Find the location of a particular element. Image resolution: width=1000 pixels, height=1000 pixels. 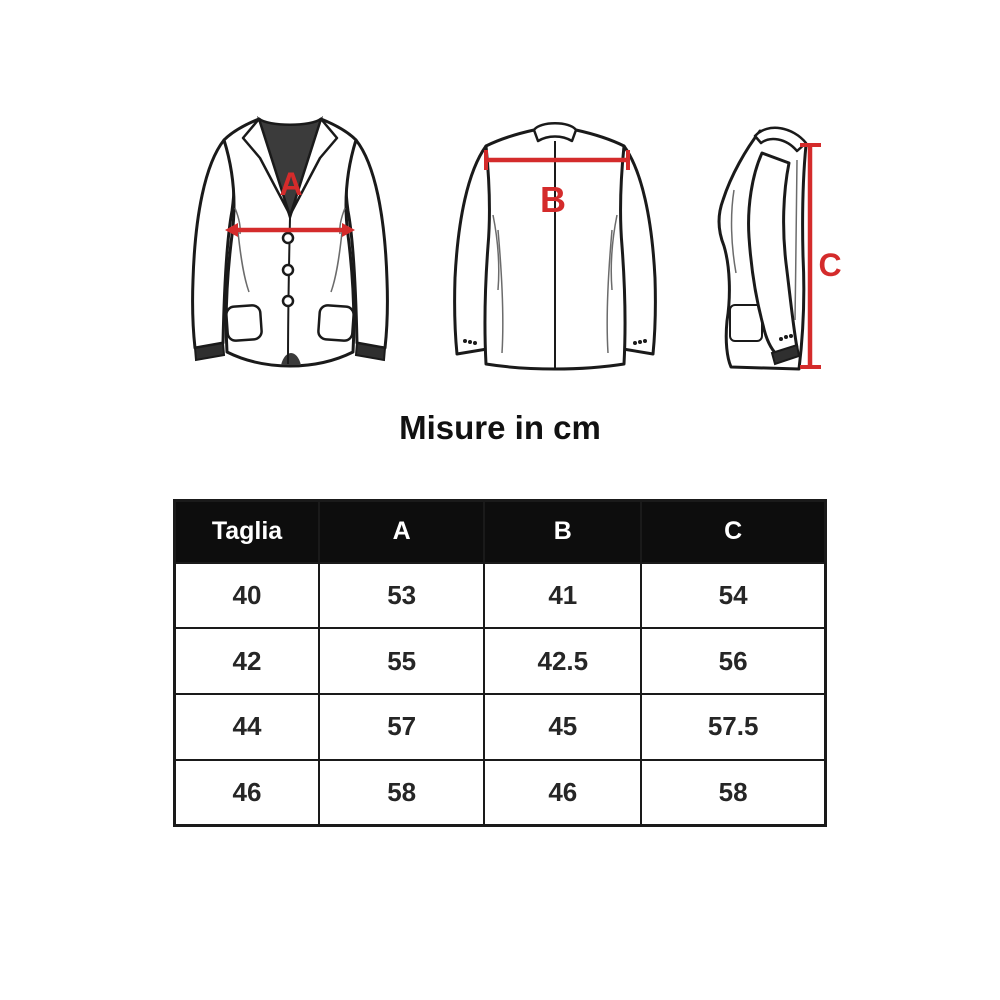

table-cell: 42 is located at coordinates (247, 661).